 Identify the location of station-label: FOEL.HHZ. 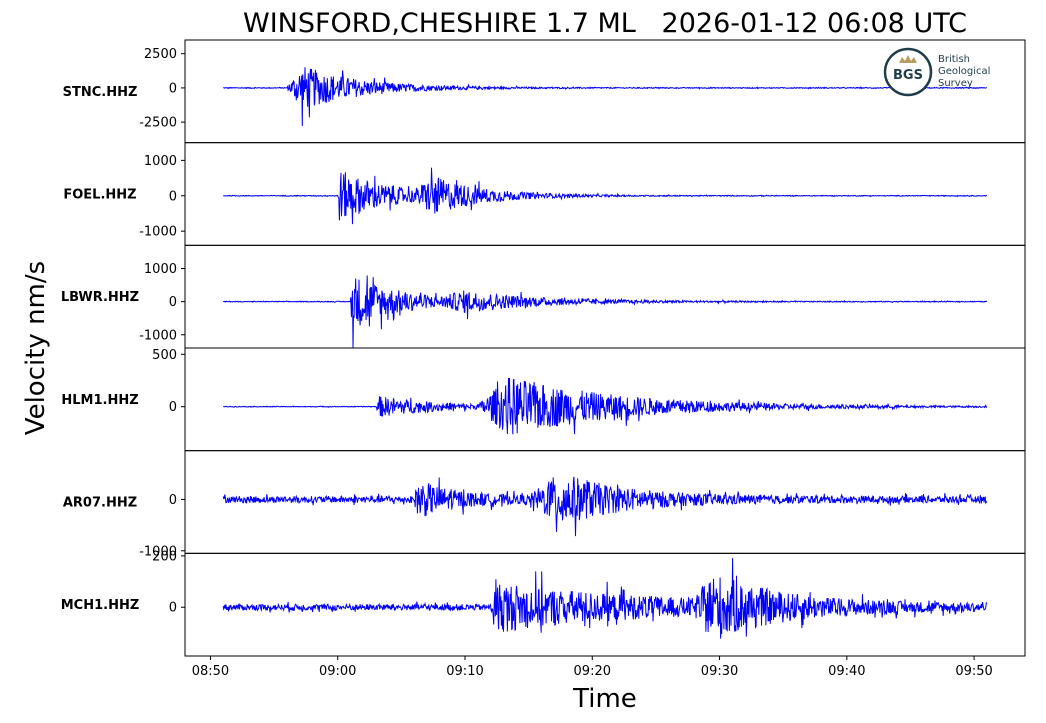
(99, 195).